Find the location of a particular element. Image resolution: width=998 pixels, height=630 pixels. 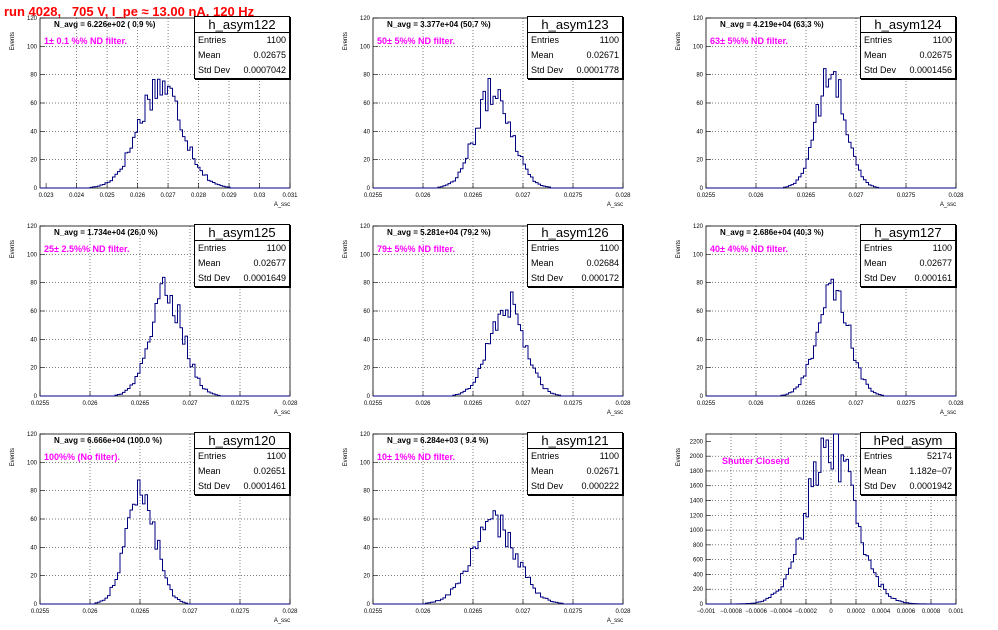

navg-label: N_avg = 2.686e+04 (40.3 %) is located at coordinates (772, 232).